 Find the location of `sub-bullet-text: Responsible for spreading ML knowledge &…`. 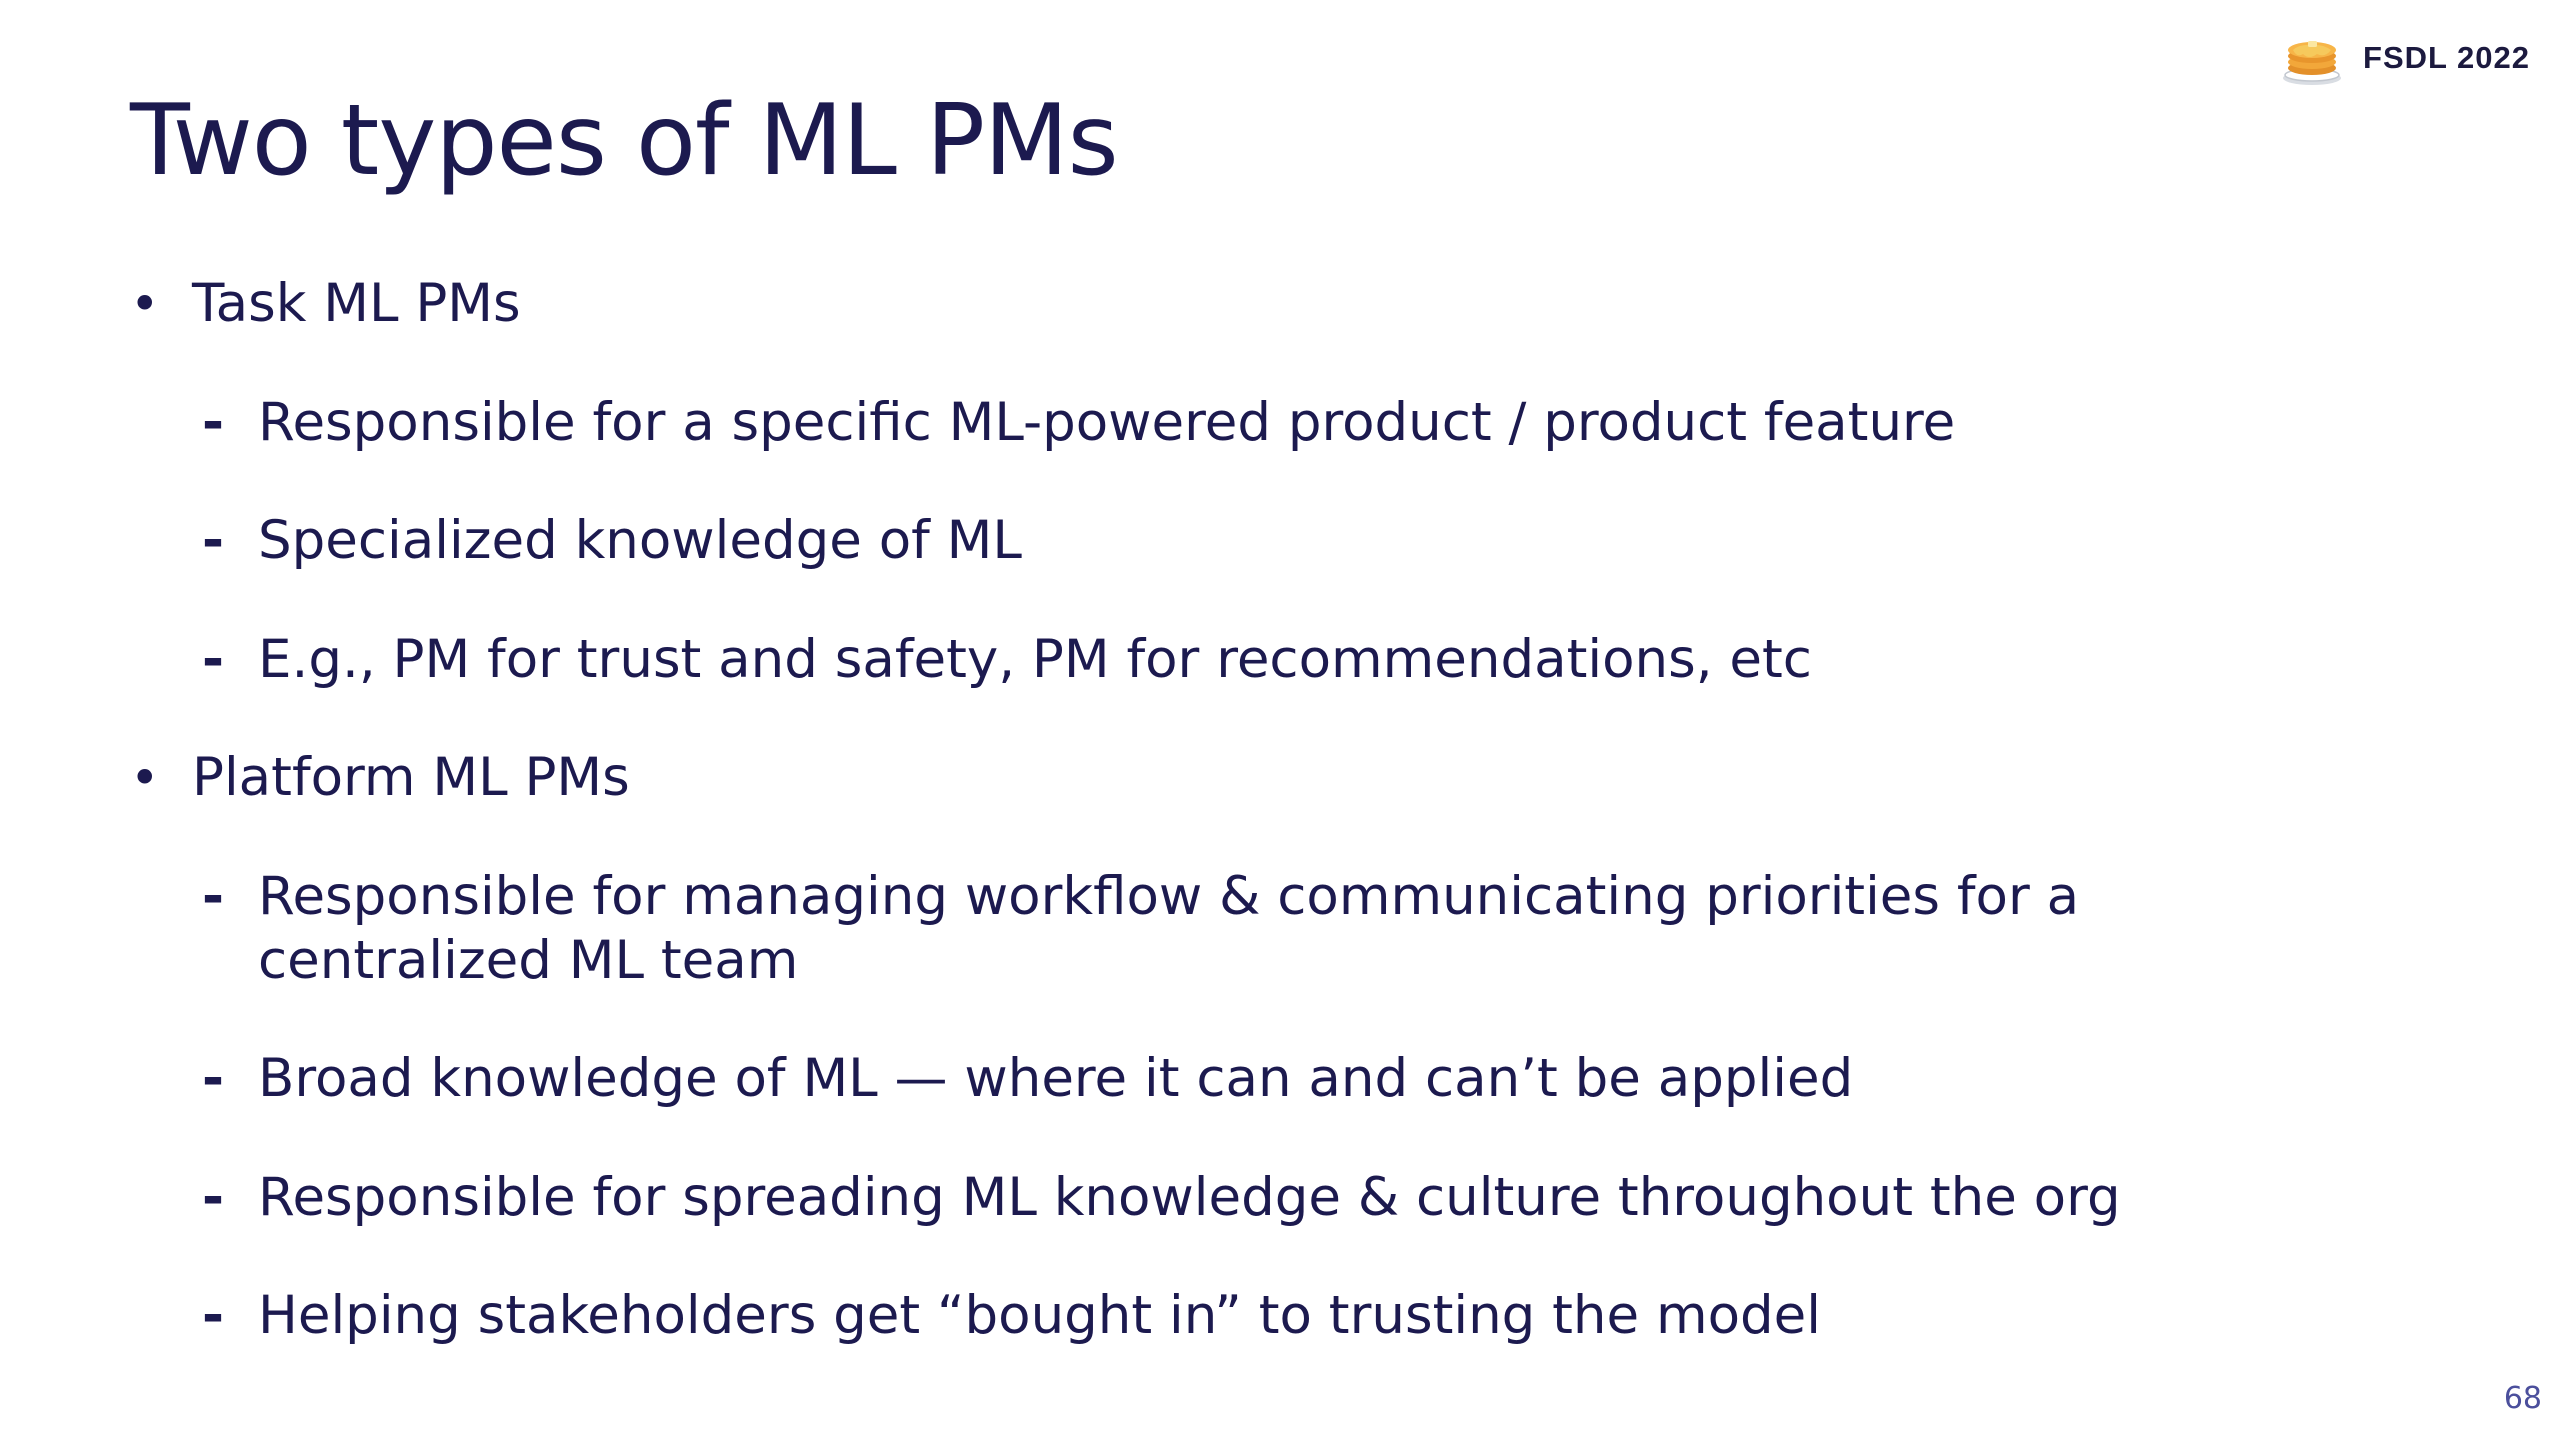

sub-bullet-text: Responsible for spreading ML knowledge &… is located at coordinates (1189, 1197).